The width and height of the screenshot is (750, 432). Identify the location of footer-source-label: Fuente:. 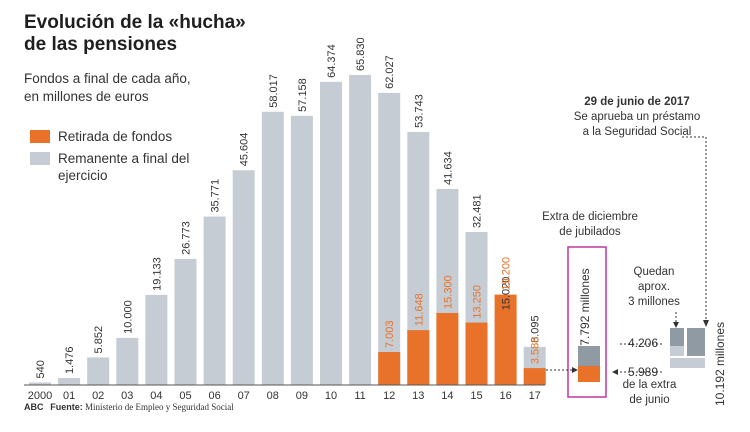
(66, 407).